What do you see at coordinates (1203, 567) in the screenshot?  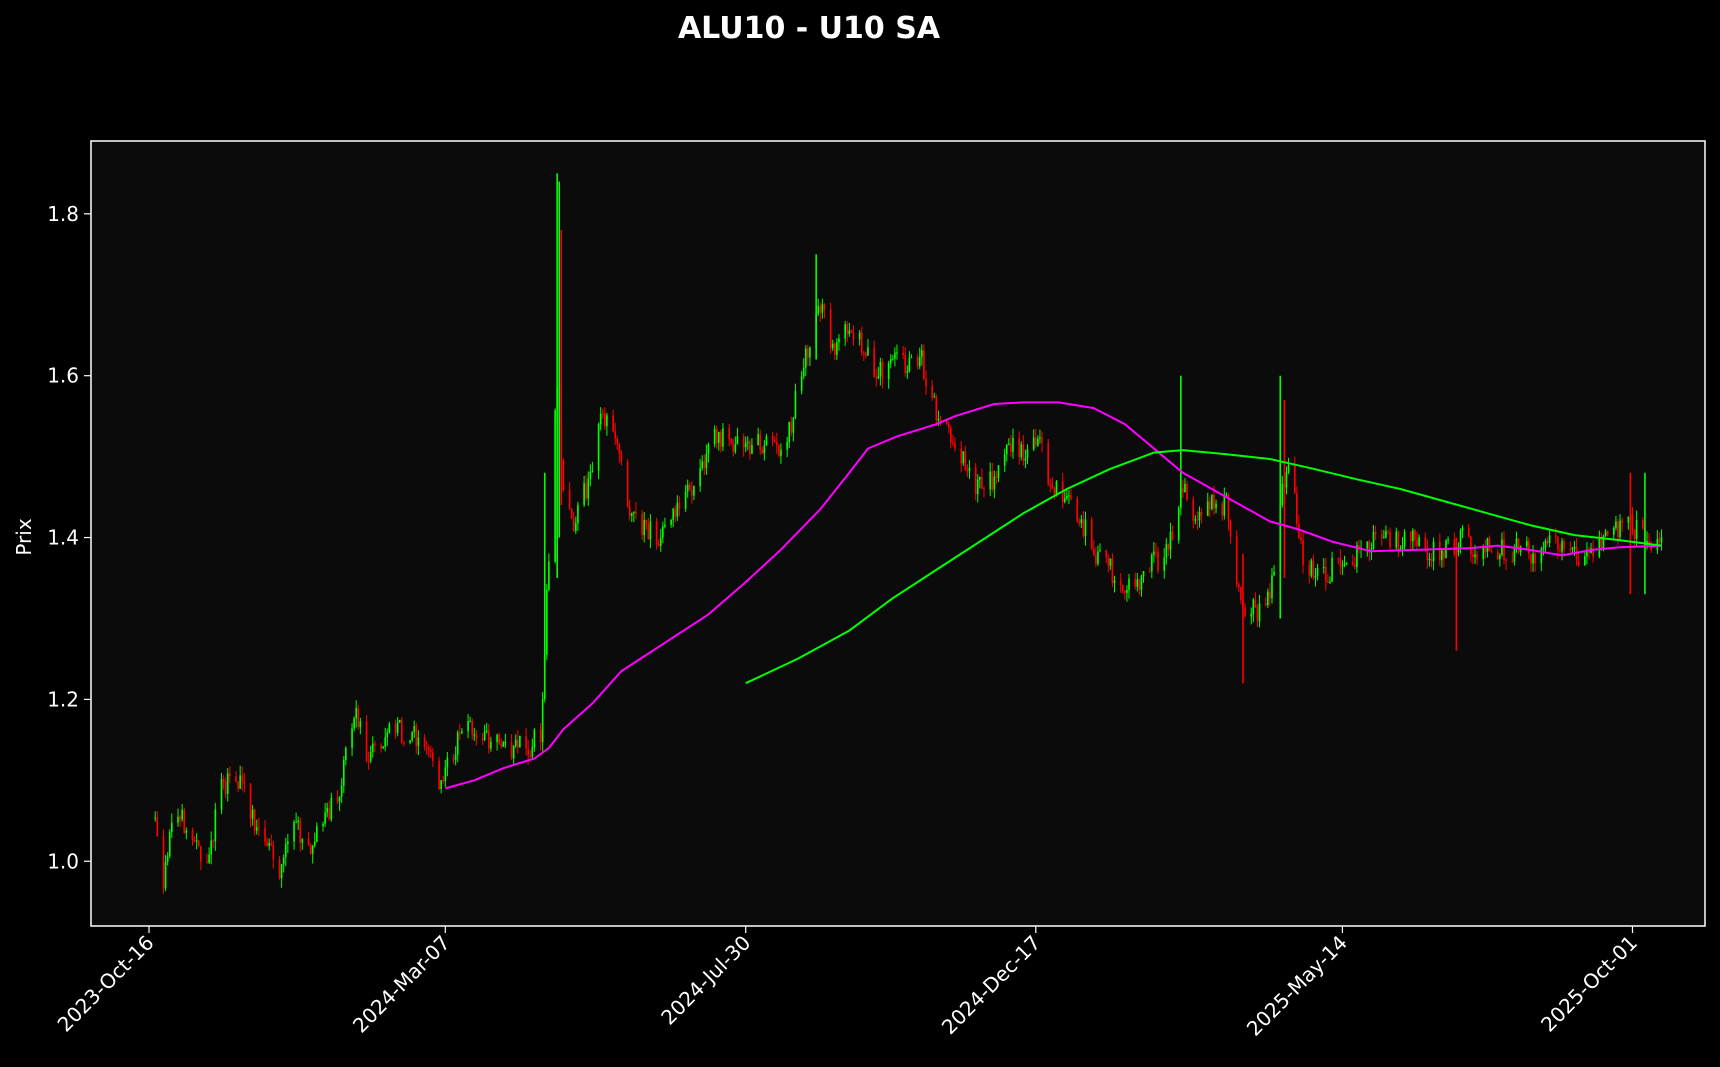 I see `moving-average-line` at bounding box center [1203, 567].